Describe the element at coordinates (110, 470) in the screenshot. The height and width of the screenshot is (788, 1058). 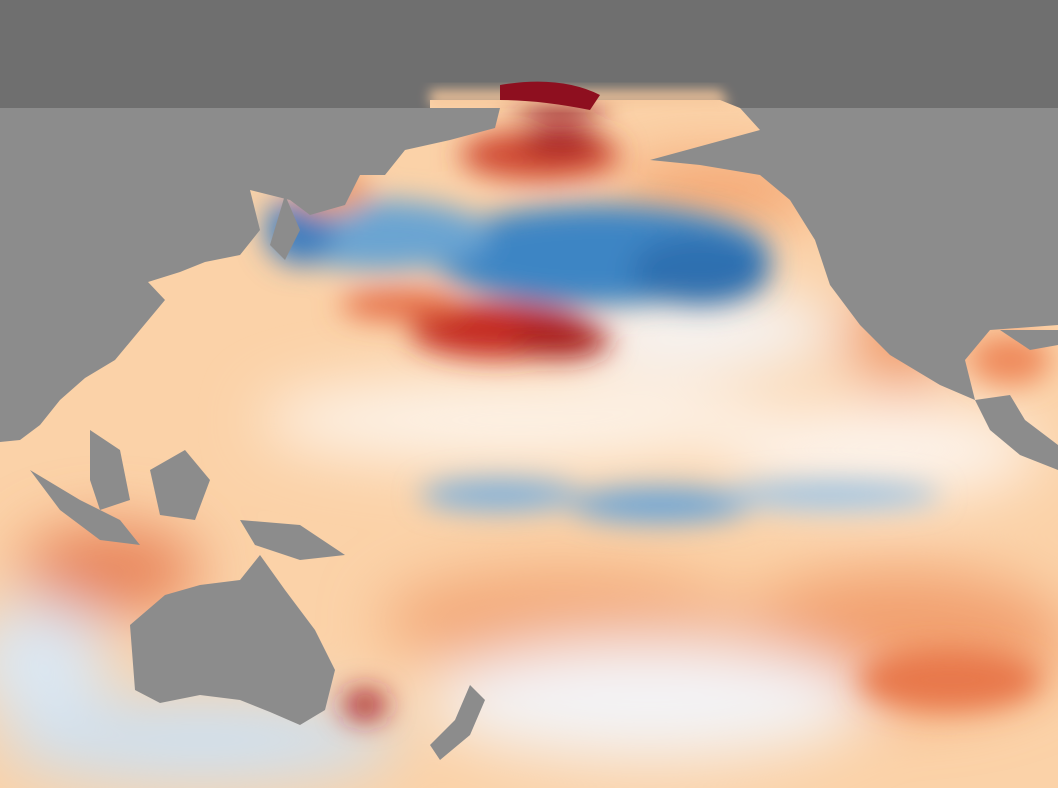
I see `land-indochina` at that location.